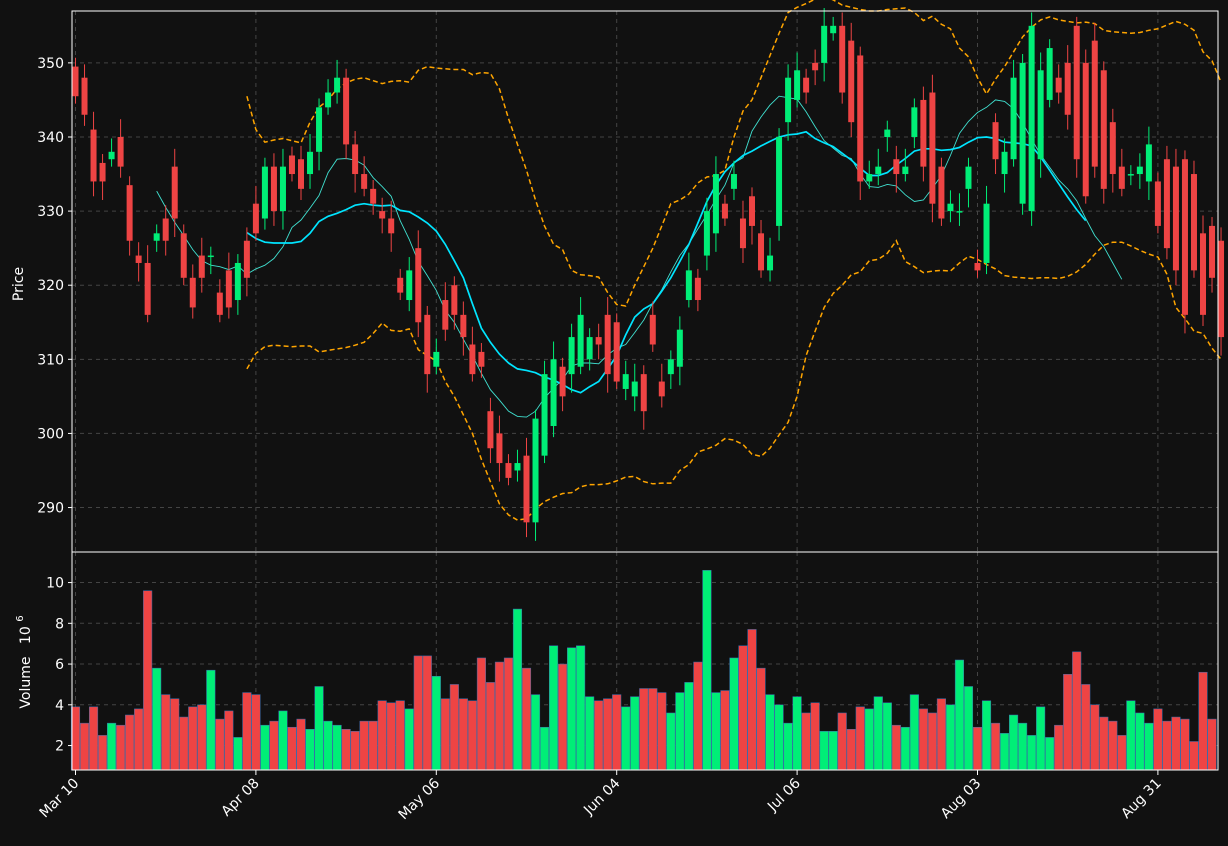 The image size is (1228, 846). What do you see at coordinates (50, 212) in the screenshot?
I see `price-tick-label: 330` at bounding box center [50, 212].